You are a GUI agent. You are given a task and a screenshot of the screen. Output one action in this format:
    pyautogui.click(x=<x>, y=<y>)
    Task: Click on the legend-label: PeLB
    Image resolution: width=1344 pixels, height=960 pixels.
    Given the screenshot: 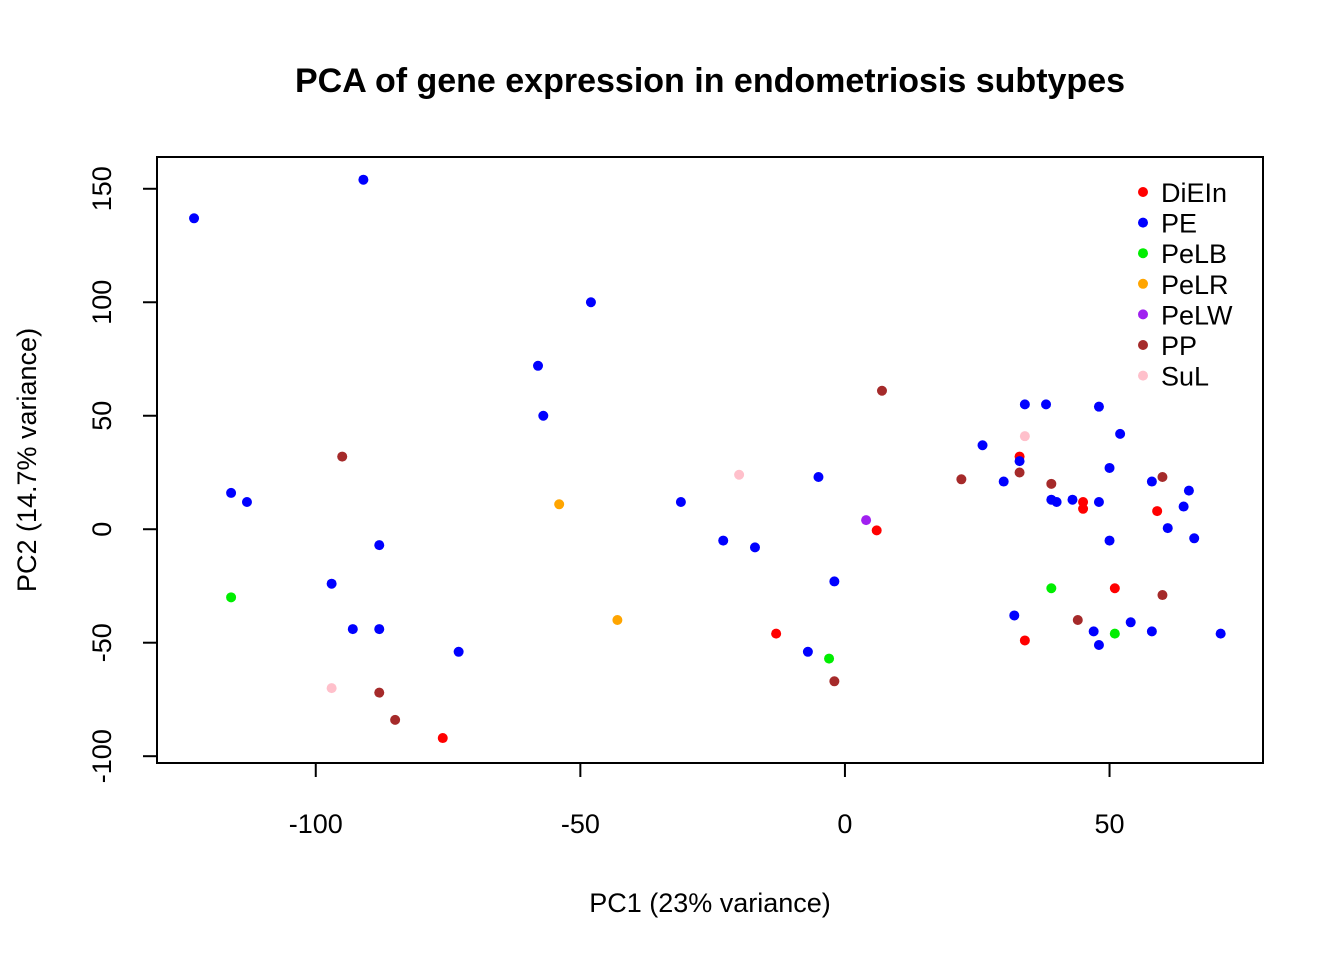 What is the action you would take?
    pyautogui.click(x=1194, y=254)
    